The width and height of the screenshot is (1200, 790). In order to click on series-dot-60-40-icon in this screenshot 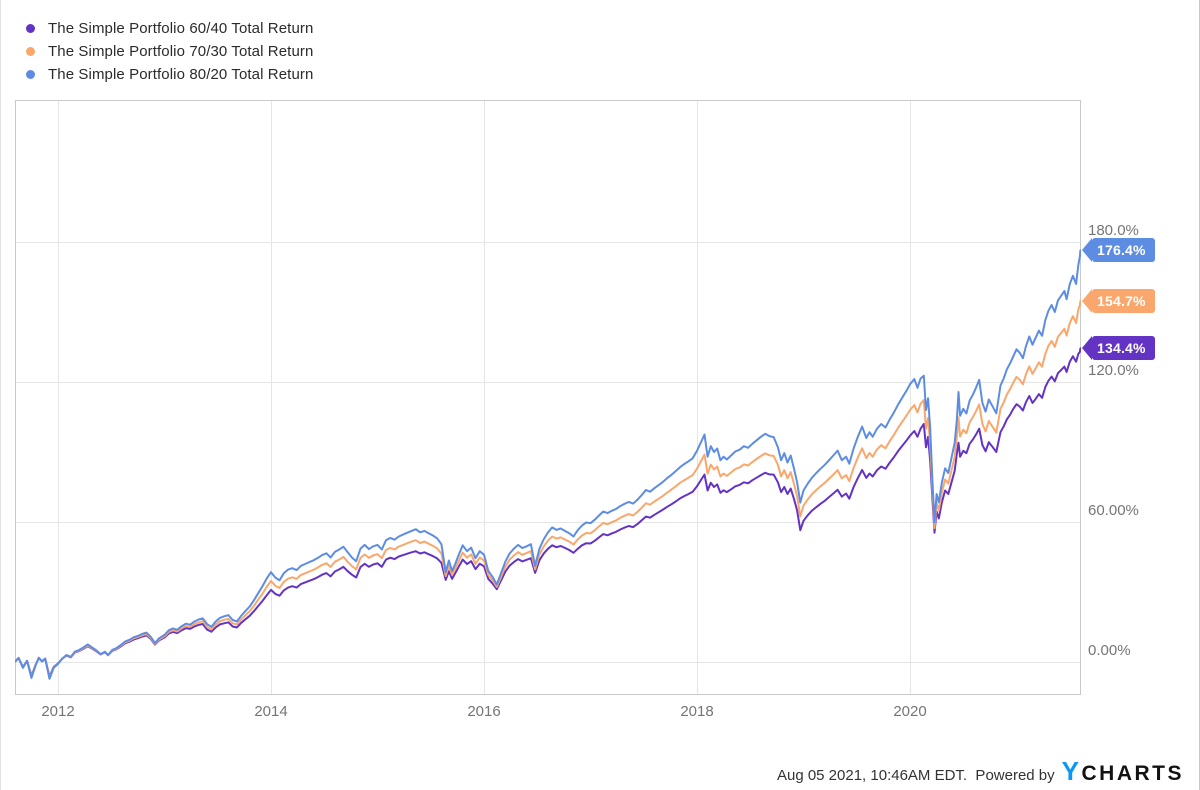, I will do `click(30, 28)`.